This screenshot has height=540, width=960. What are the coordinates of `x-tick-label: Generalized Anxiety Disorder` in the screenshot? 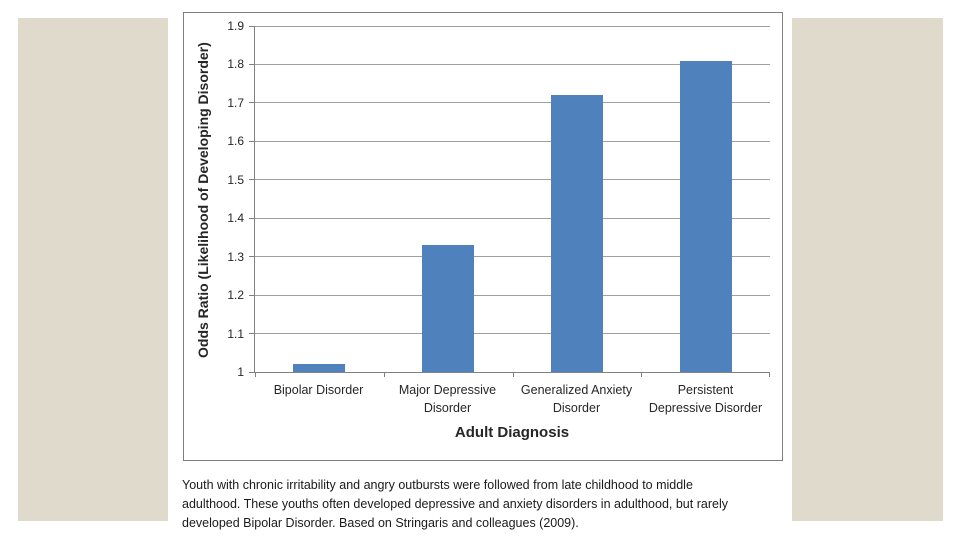 It's located at (576, 399).